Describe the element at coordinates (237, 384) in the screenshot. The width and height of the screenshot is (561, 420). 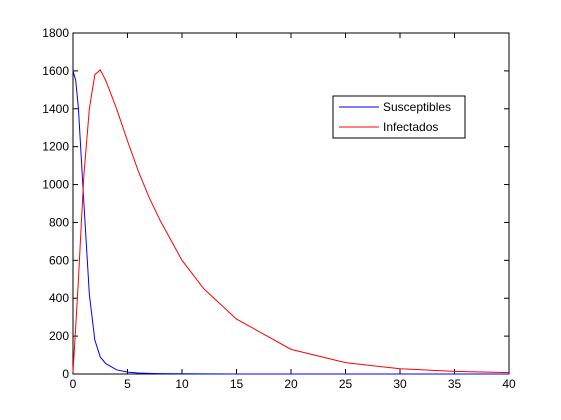
I see `x-tick-label: 15` at that location.